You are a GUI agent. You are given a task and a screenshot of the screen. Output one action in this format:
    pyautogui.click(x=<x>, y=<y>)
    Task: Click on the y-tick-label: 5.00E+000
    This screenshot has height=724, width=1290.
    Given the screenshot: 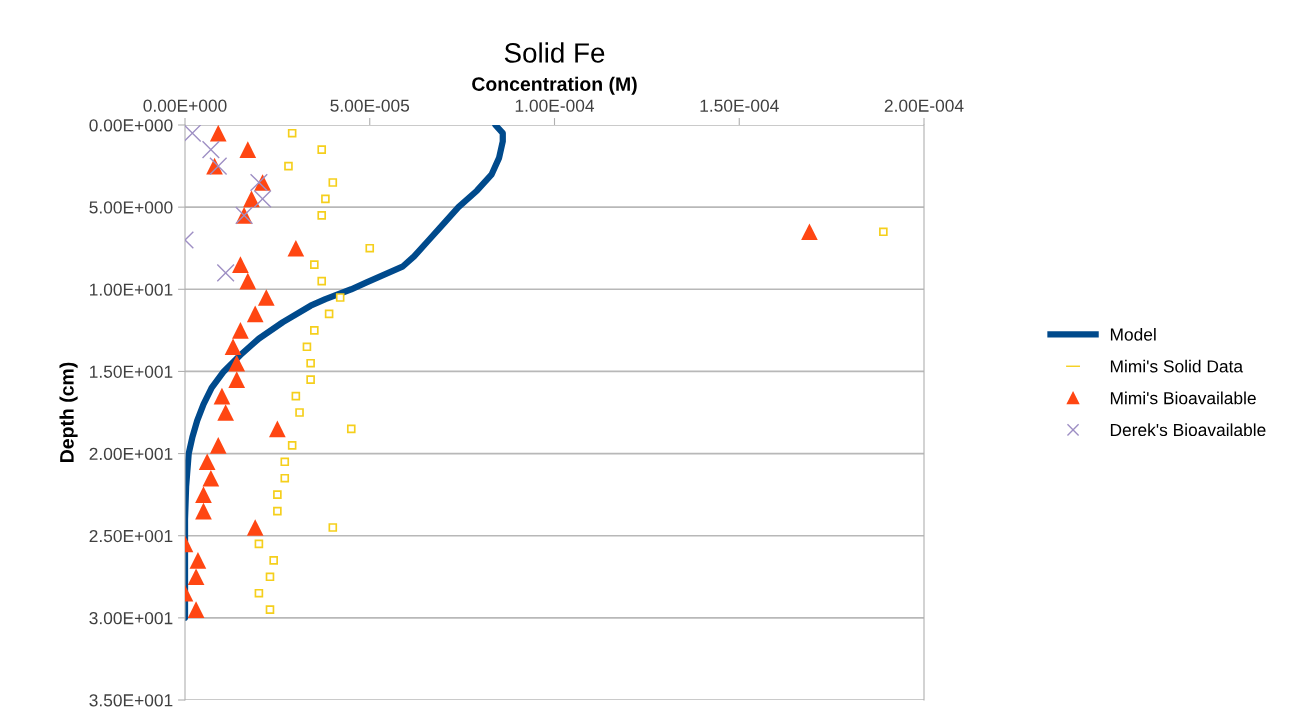 What is the action you would take?
    pyautogui.click(x=131, y=207)
    